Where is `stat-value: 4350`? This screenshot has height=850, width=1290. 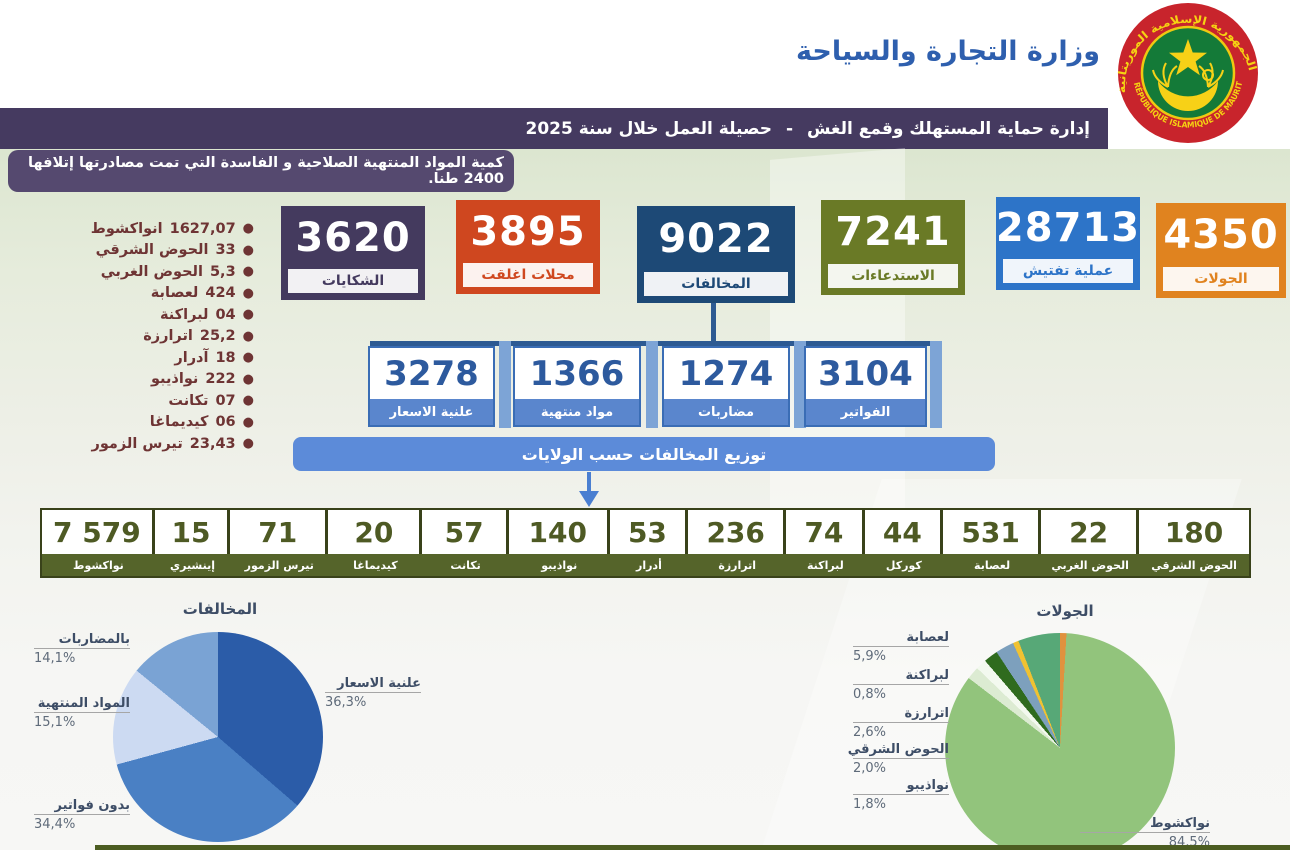
stat-value: 4350 is located at coordinates (1221, 235).